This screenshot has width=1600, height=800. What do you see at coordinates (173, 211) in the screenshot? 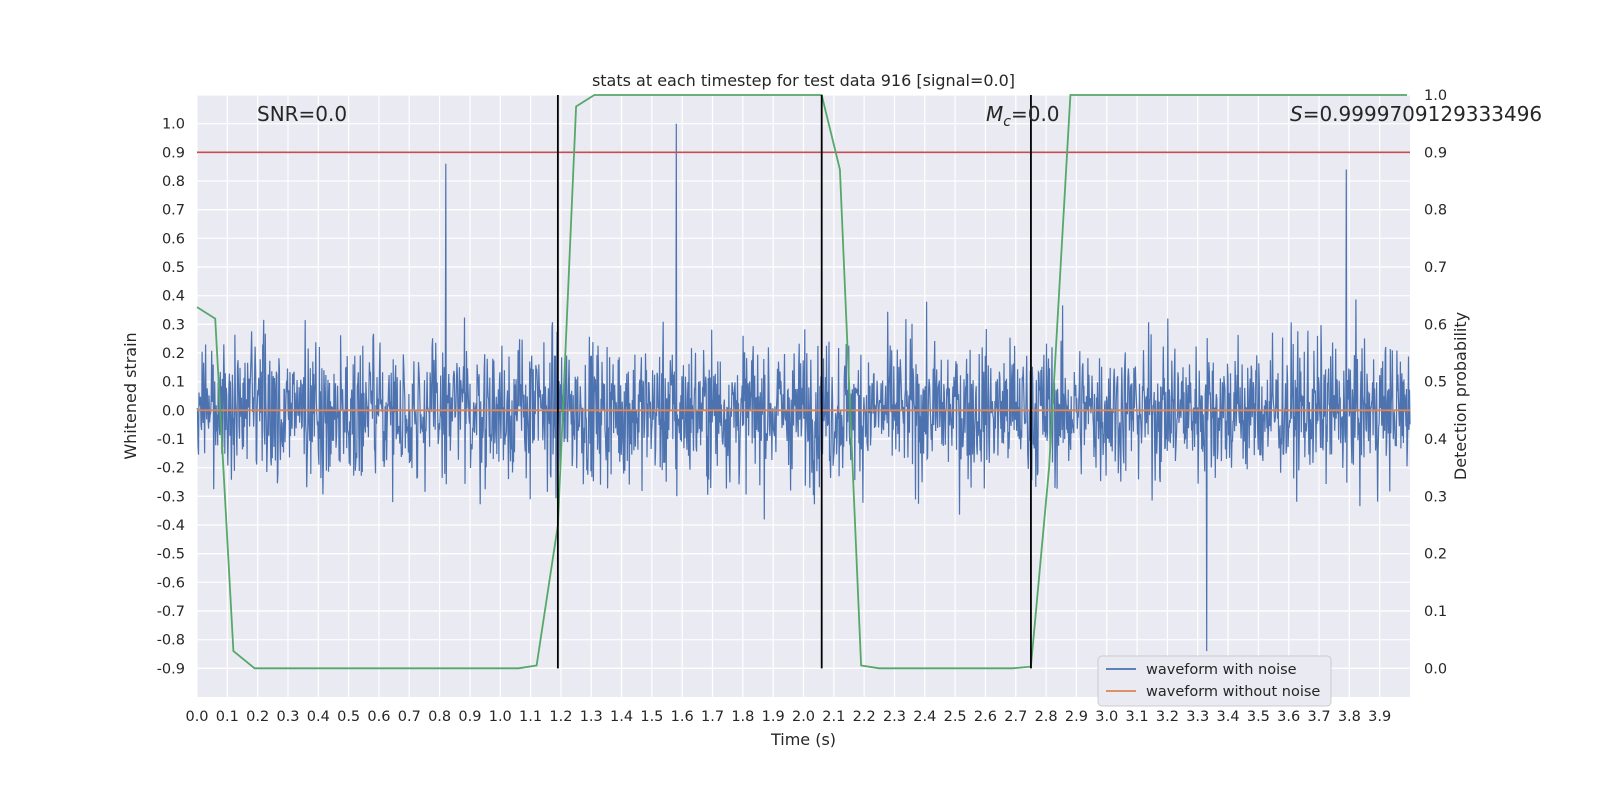
I see `y-tick-label: 0.7` at bounding box center [173, 211].